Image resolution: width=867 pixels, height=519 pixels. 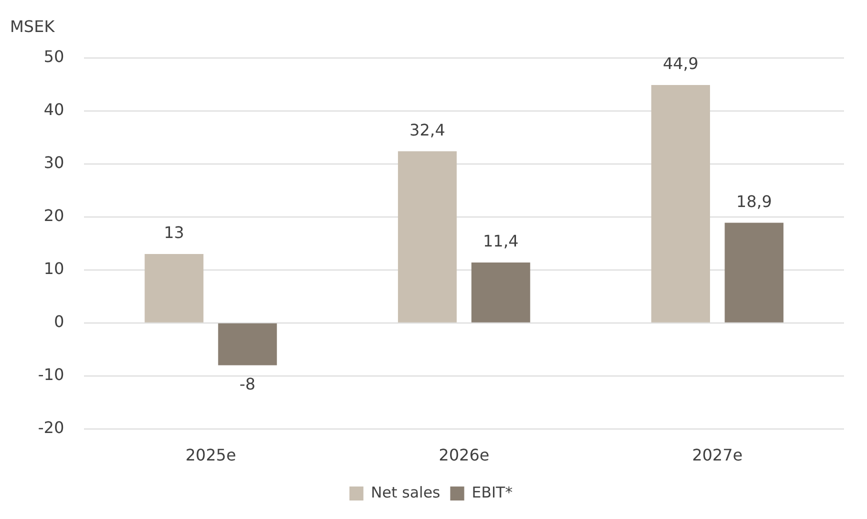 I want to click on legend-label: Net sales, so click(x=405, y=492).